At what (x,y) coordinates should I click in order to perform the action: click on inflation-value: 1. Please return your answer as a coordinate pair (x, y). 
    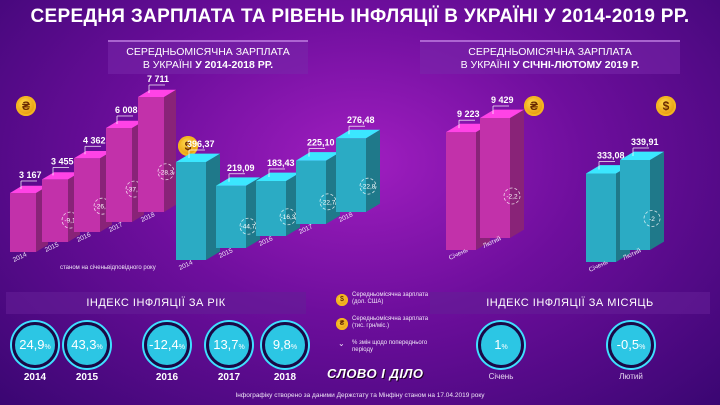
    Looking at the image, I should click on (498, 344).